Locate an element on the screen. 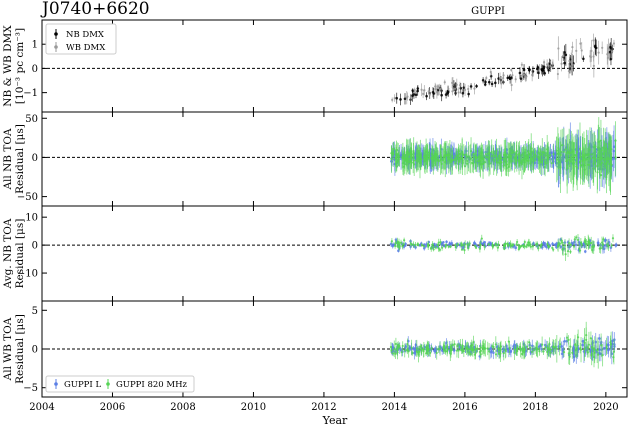 This screenshot has height=426, width=630. legend-label: WB DMX is located at coordinates (86, 48).